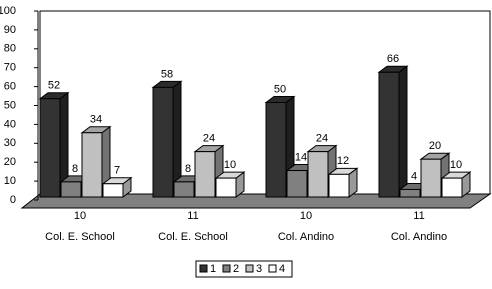 This screenshot has width=492, height=289. Describe the element at coordinates (10, 49) in the screenshot. I see `y-tick-label: 80` at that location.